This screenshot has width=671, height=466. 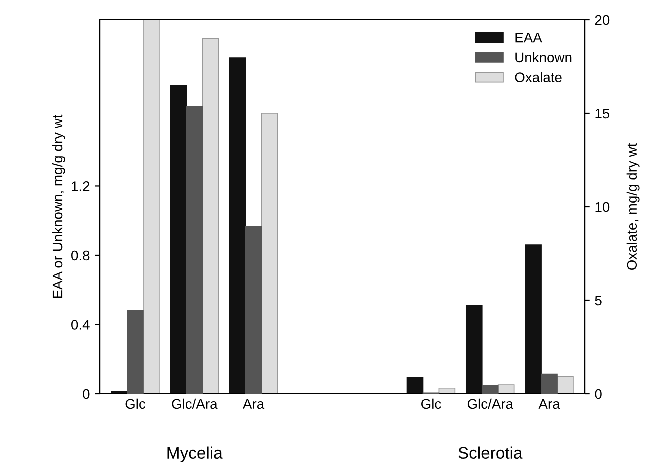 What do you see at coordinates (538, 77) in the screenshot?
I see `legend-label: Oxalate` at bounding box center [538, 77].